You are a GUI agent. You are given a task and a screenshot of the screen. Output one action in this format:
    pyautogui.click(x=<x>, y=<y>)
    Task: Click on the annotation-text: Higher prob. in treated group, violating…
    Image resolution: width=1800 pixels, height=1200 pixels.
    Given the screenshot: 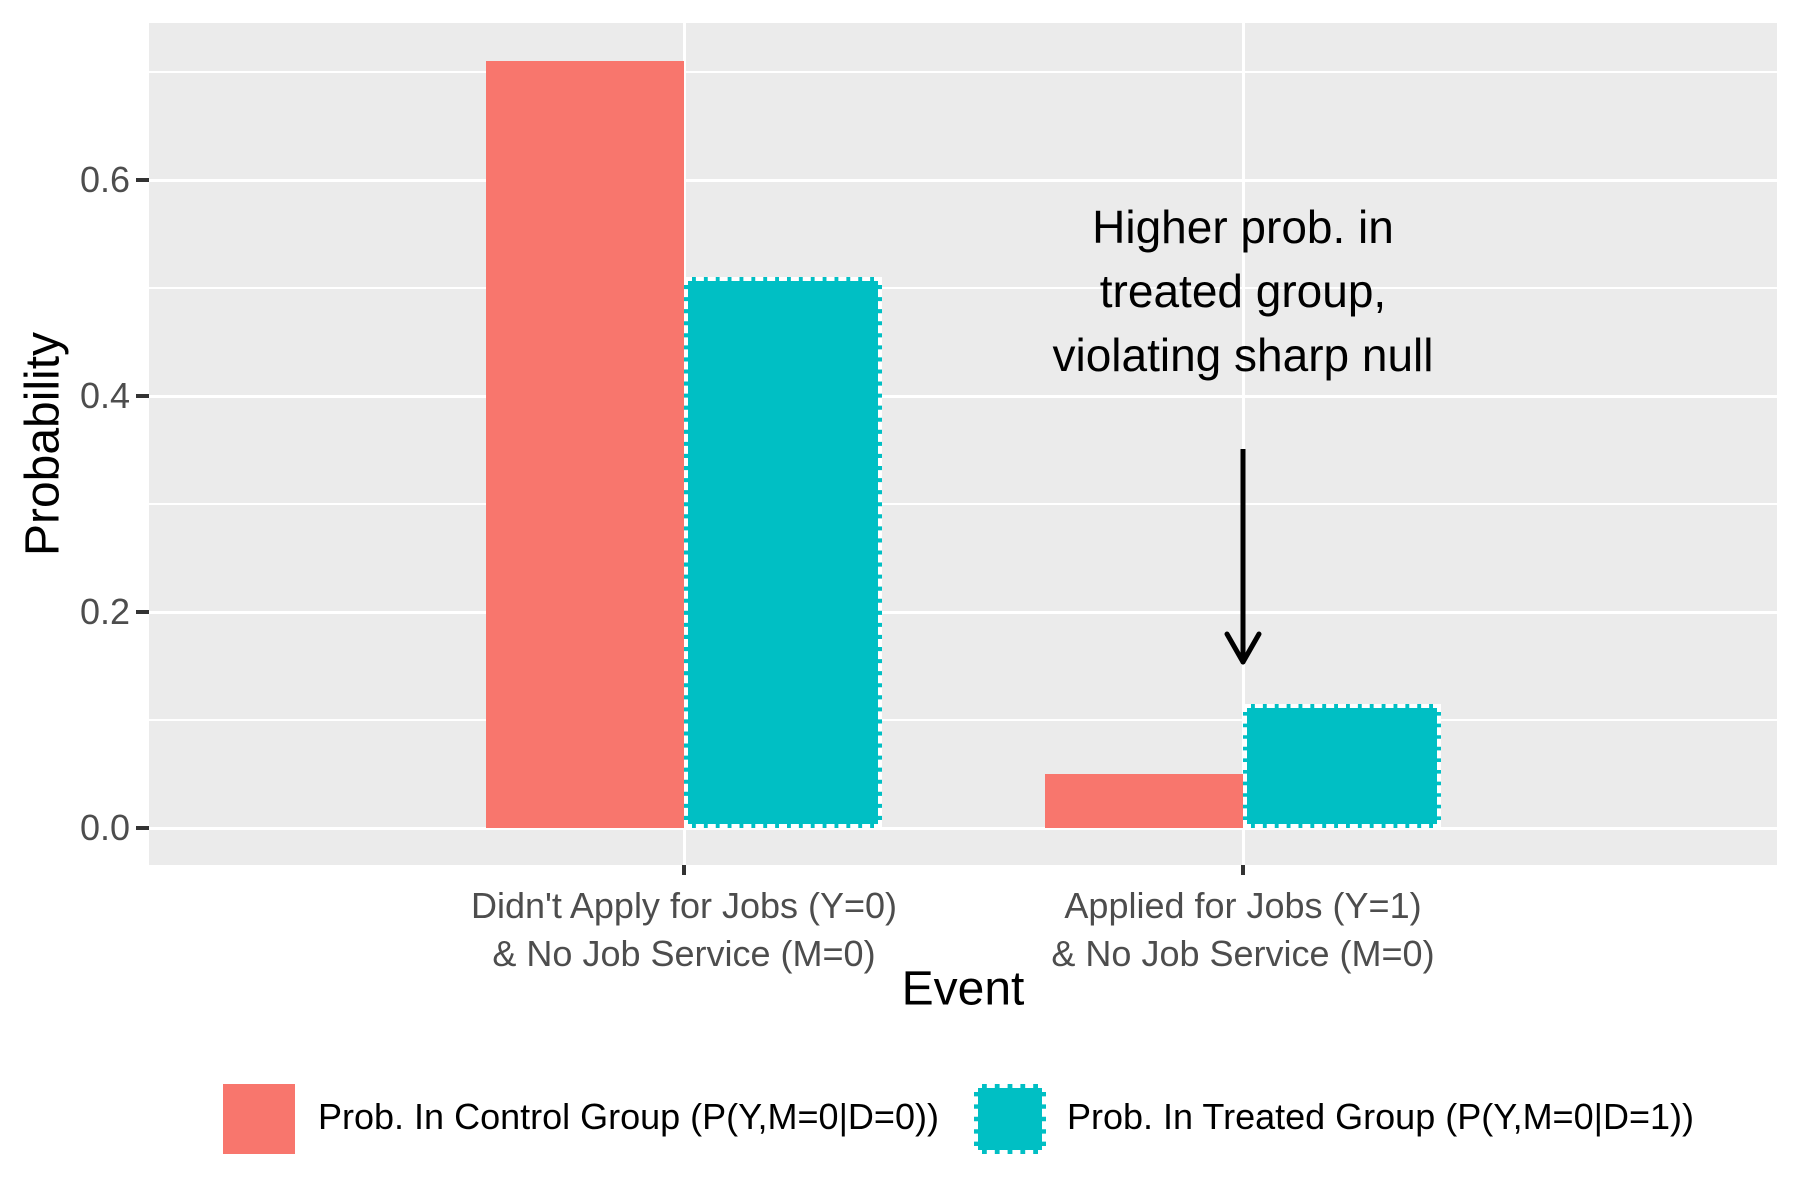 What is the action you would take?
    pyautogui.click(x=1243, y=291)
    